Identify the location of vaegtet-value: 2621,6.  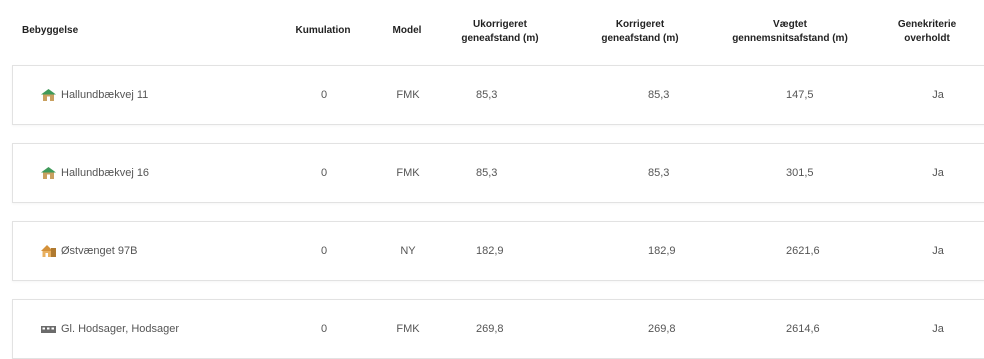
(803, 251).